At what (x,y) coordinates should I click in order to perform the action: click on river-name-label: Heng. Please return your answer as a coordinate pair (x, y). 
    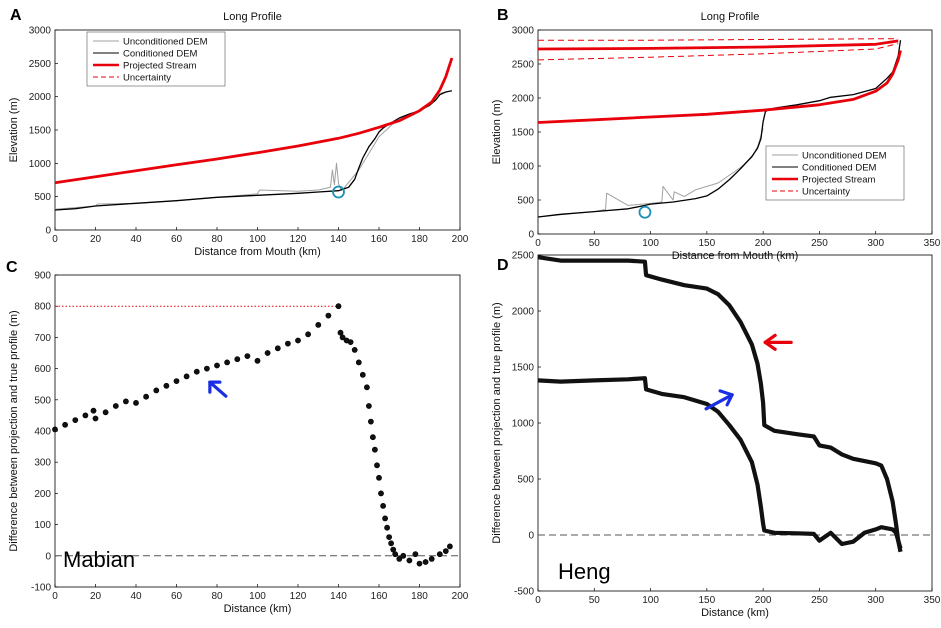
    Looking at the image, I should click on (584, 571).